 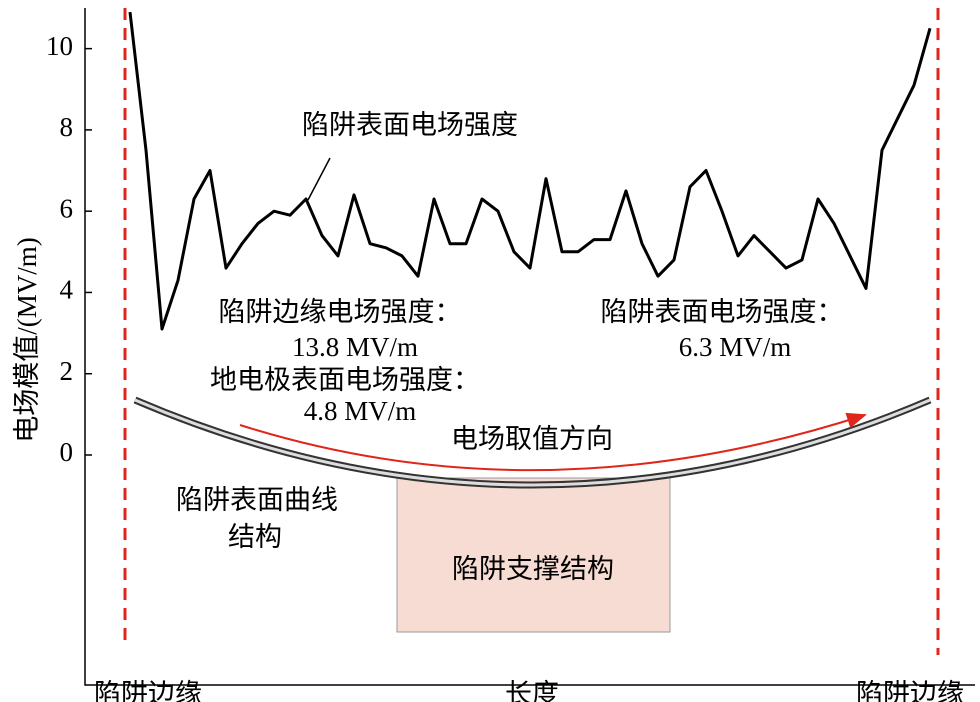 What do you see at coordinates (67, 290) in the screenshot?
I see `y-tick-label: 4` at bounding box center [67, 290].